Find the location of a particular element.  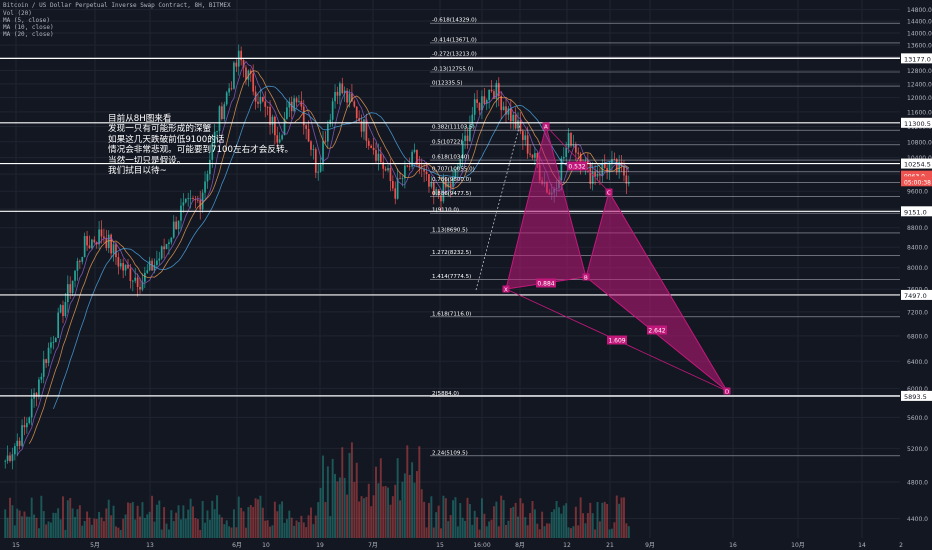

indicator-vol: Vol (20) is located at coordinates (17, 13).